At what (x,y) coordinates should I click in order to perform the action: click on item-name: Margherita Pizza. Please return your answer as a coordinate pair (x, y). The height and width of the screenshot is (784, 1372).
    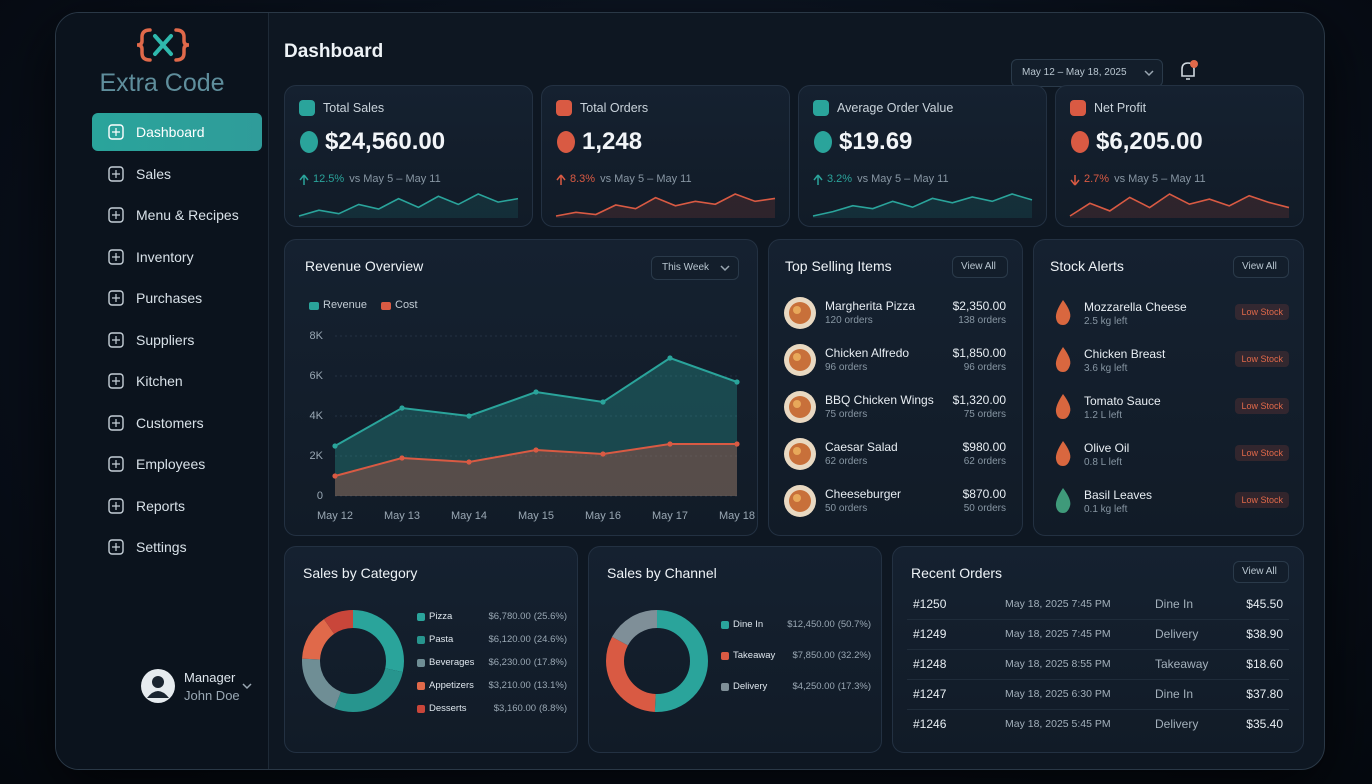
    Looking at the image, I should click on (870, 306).